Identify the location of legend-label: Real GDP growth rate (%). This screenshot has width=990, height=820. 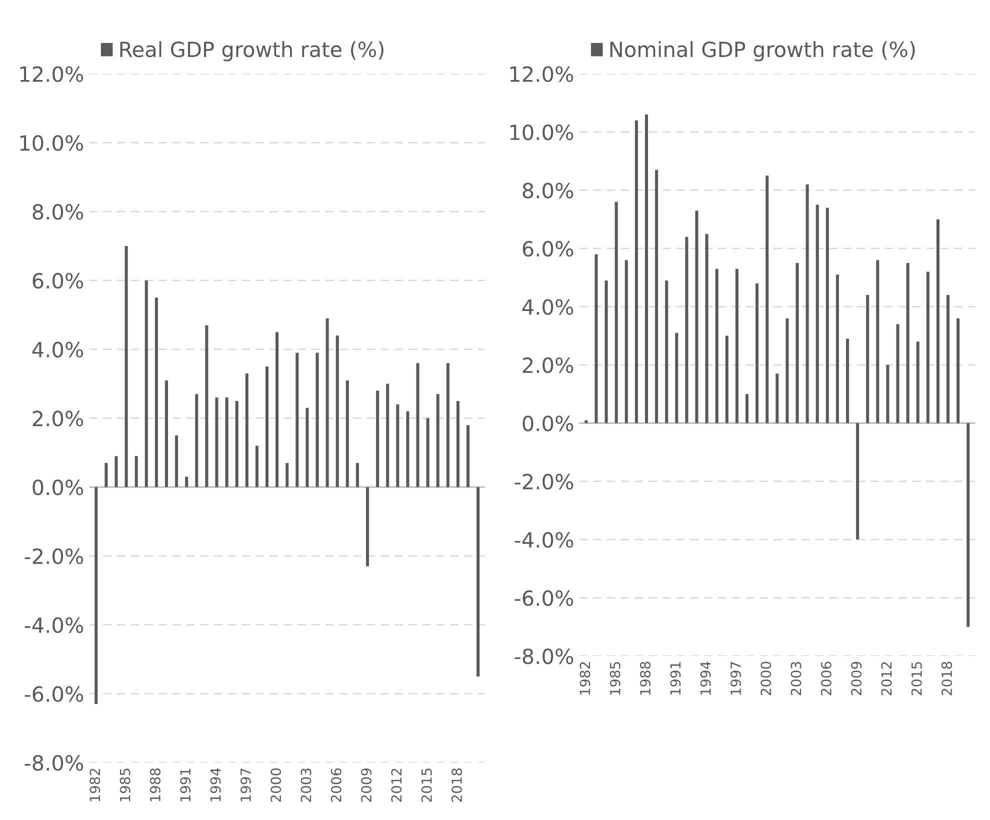
(252, 51).